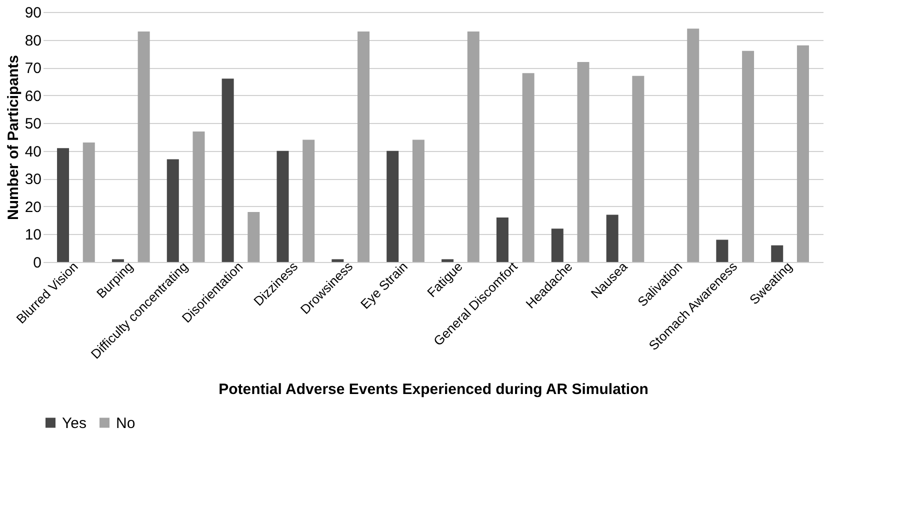 This screenshot has width=902, height=519. What do you see at coordinates (37, 263) in the screenshot?
I see `y-tick-label: 0` at bounding box center [37, 263].